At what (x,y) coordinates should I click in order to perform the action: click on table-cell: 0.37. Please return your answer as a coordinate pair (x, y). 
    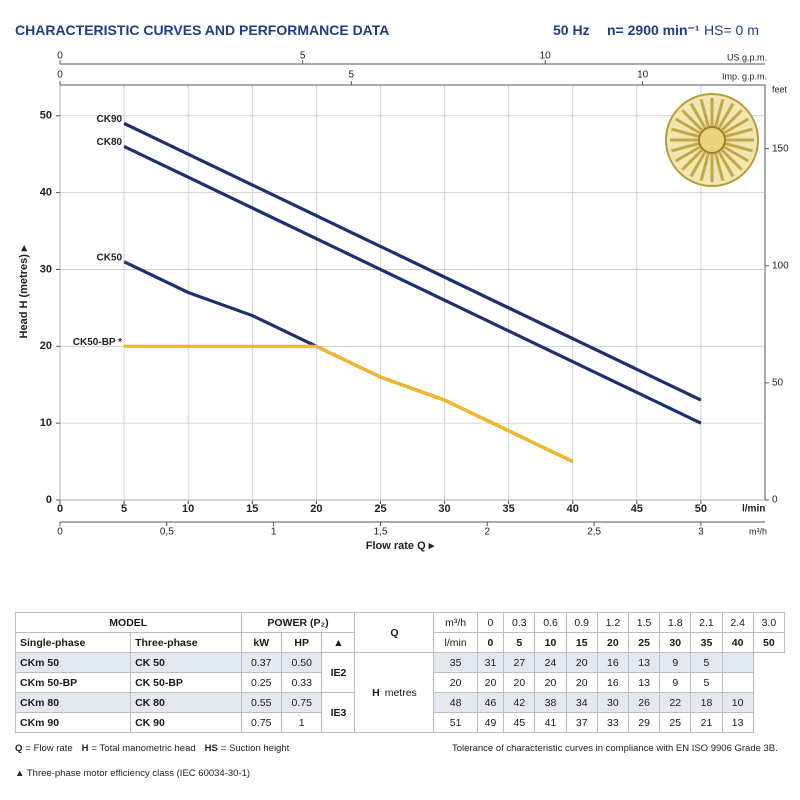
    Looking at the image, I should click on (261, 662).